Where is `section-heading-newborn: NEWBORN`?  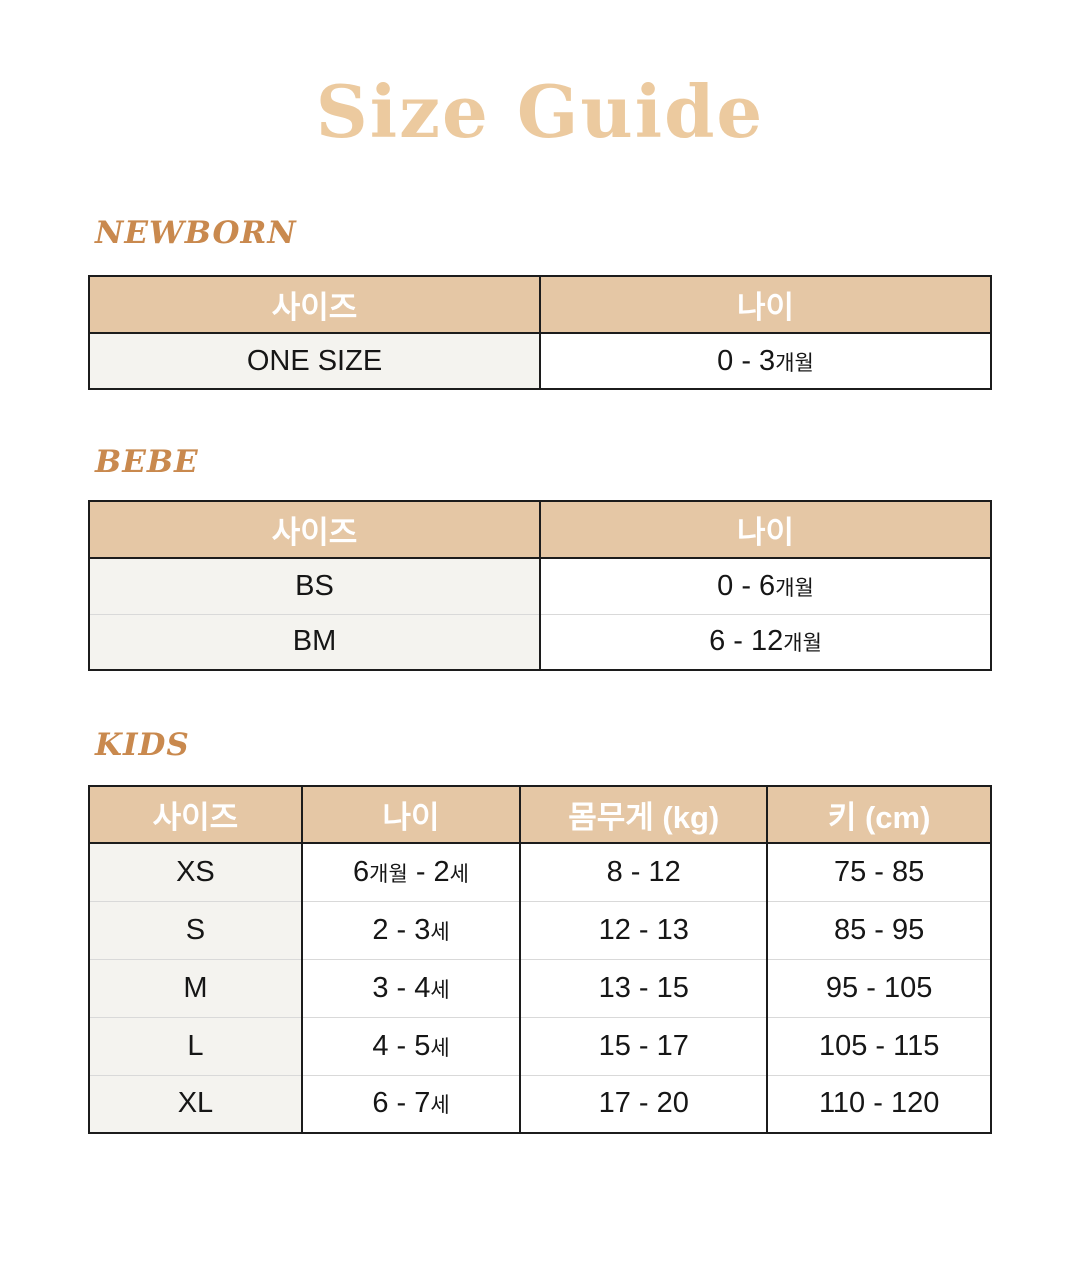
section-heading-newborn: NEWBORN is located at coordinates (196, 233).